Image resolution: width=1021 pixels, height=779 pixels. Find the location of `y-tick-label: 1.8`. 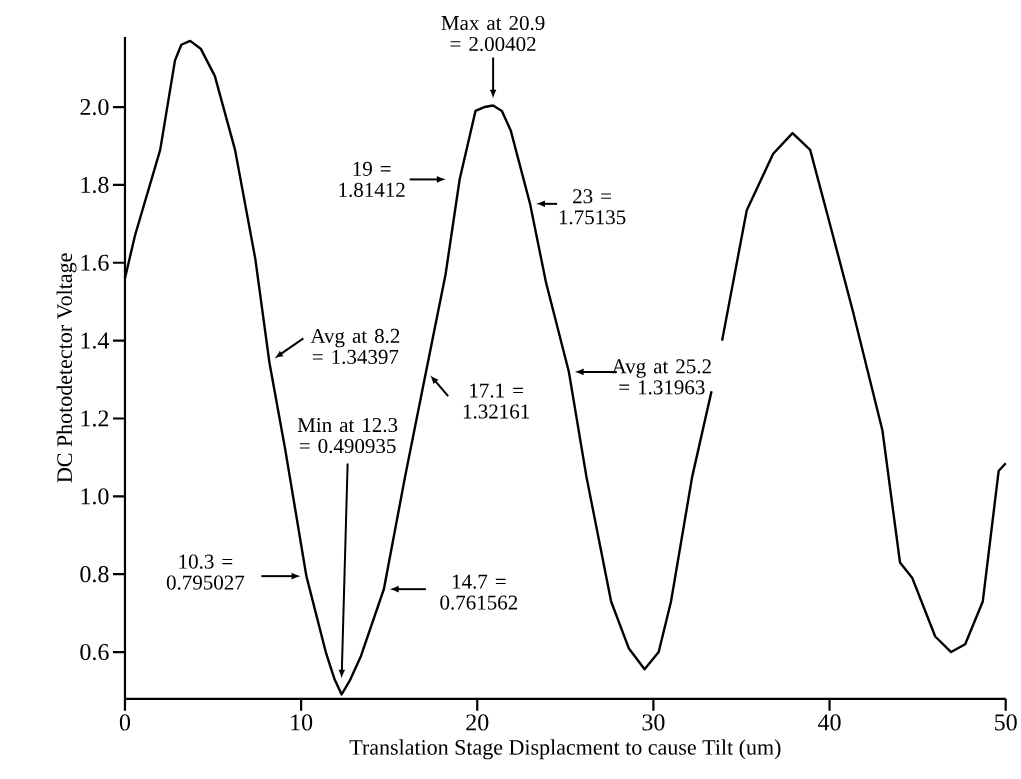

y-tick-label: 1.8 is located at coordinates (95, 185).